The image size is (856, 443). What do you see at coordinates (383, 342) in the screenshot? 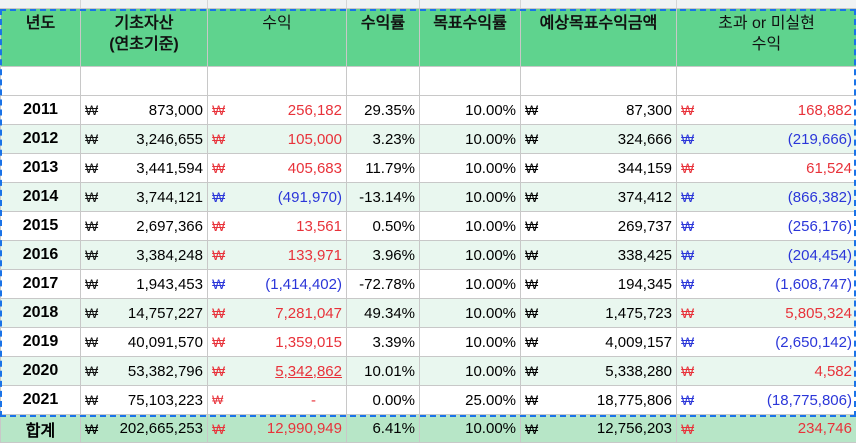
I see `profit-rate-cell: 3.39%` at bounding box center [383, 342].